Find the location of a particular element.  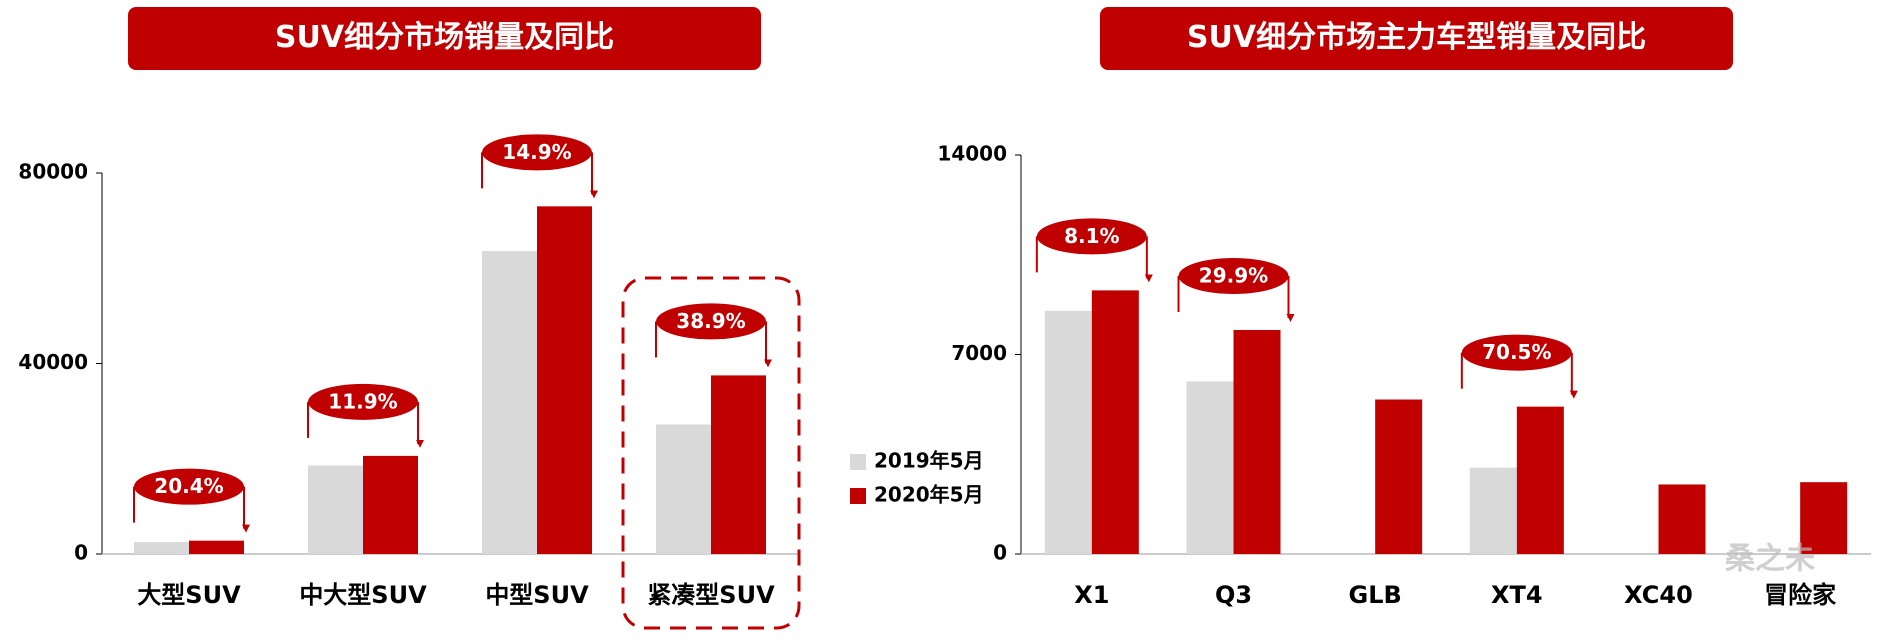

x-tick-label: 冒险家 is located at coordinates (1800, 595).